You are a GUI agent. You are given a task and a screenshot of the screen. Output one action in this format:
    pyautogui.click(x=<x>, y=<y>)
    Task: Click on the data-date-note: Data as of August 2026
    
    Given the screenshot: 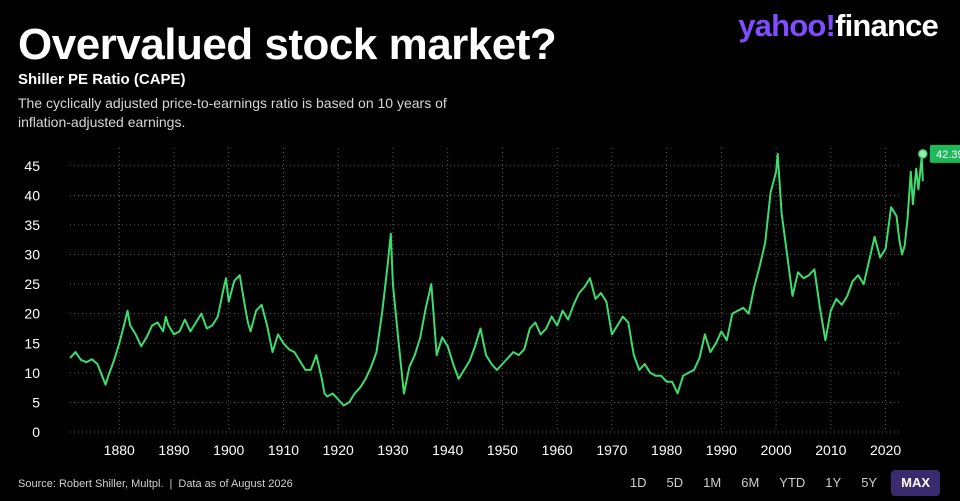 What is the action you would take?
    pyautogui.click(x=235, y=484)
    